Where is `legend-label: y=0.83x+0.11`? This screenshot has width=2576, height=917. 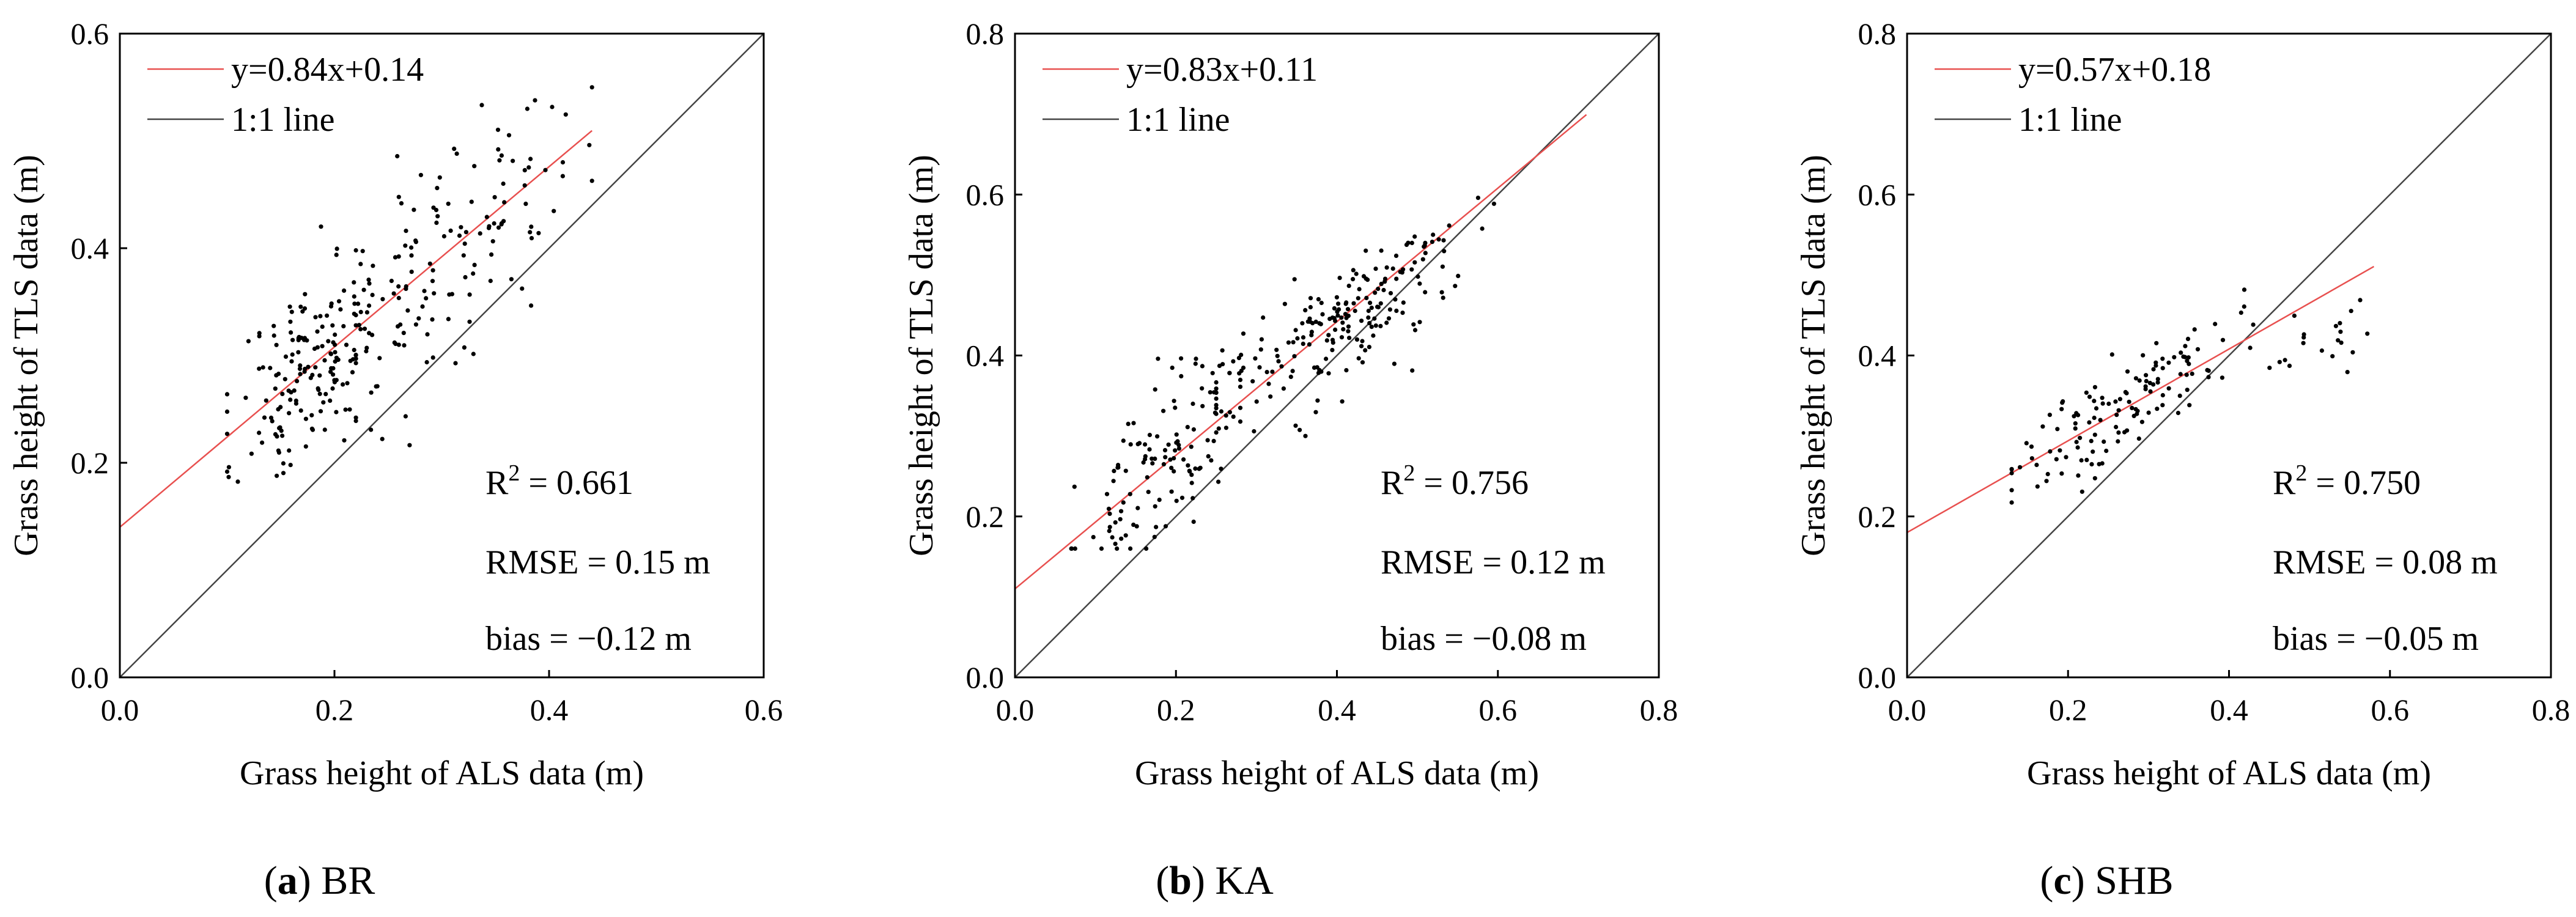 legend-label: y=0.83x+0.11 is located at coordinates (1222, 70).